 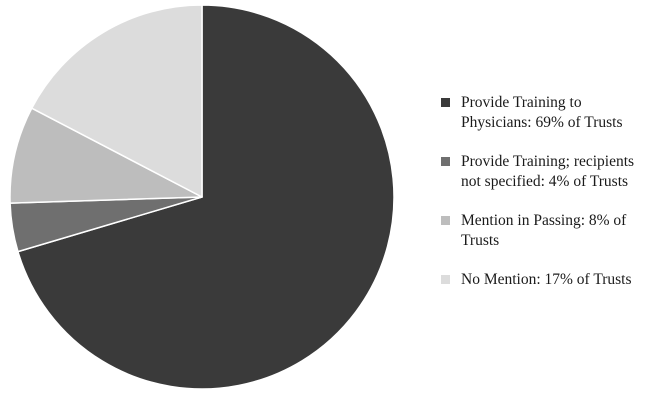 I want to click on legend-item: No Mention: 17% of Trusts, so click(x=548, y=280).